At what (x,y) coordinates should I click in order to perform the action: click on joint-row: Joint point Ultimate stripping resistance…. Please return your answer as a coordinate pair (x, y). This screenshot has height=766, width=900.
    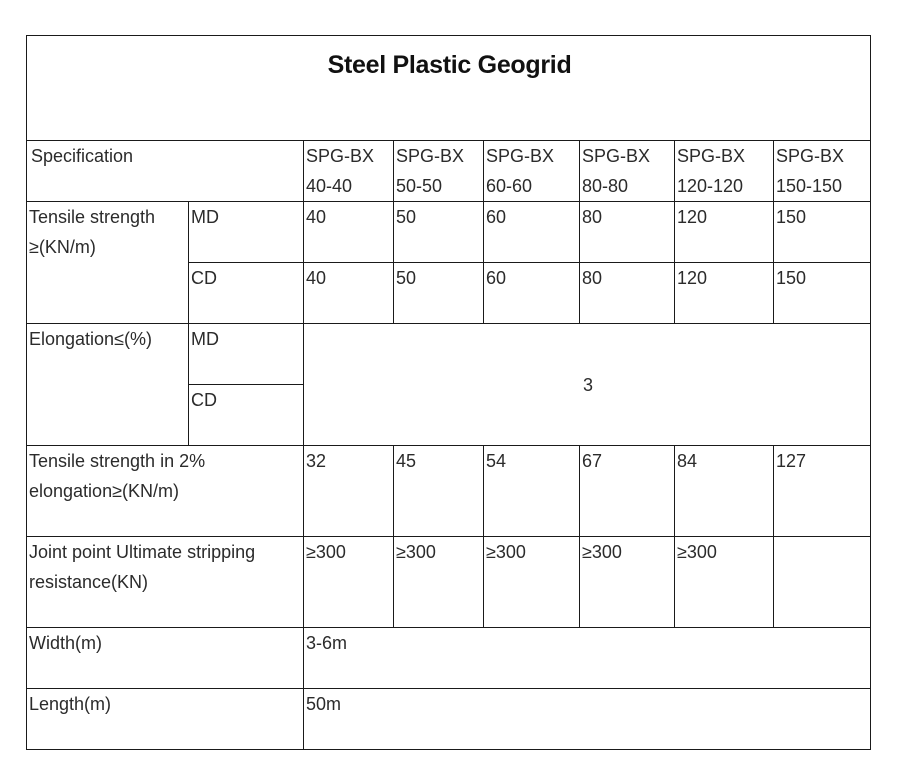
    Looking at the image, I should click on (449, 582).